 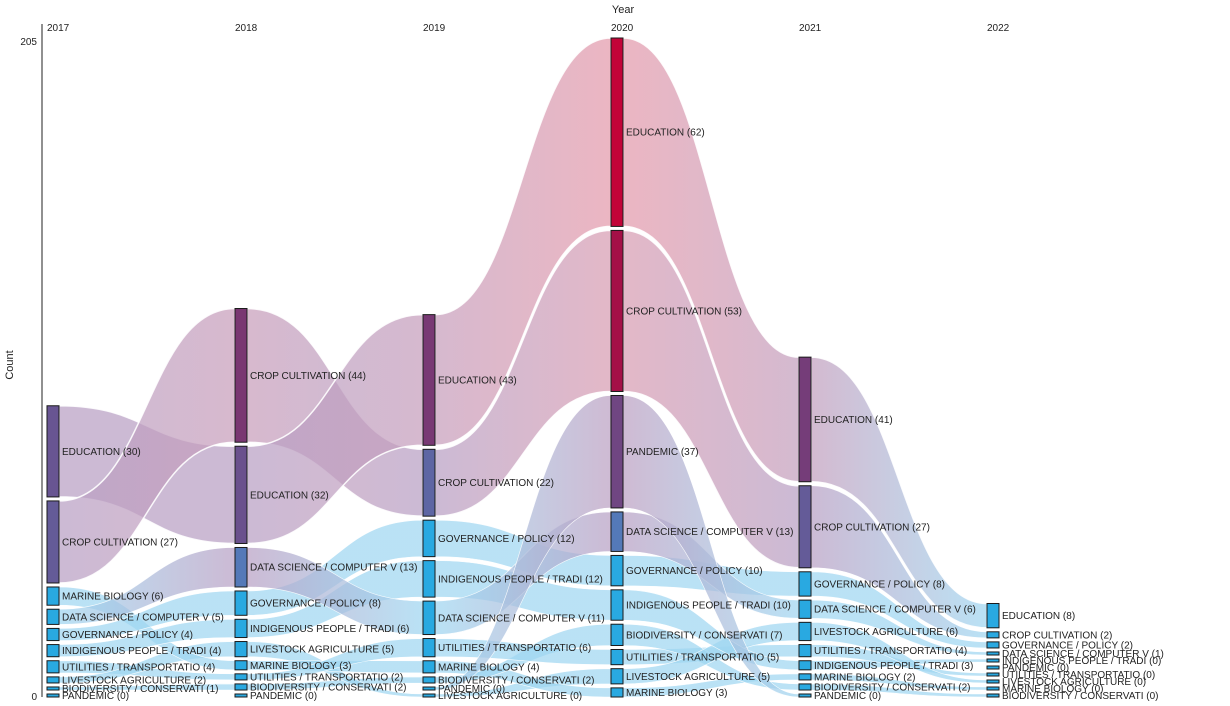 What do you see at coordinates (53, 680) in the screenshot?
I see `node-2017-livestock-agriculture` at bounding box center [53, 680].